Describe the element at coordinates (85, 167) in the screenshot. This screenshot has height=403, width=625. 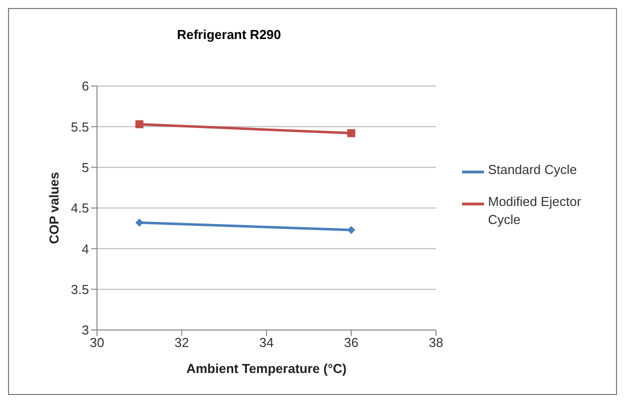
I see `y-tick-label: 5` at that location.